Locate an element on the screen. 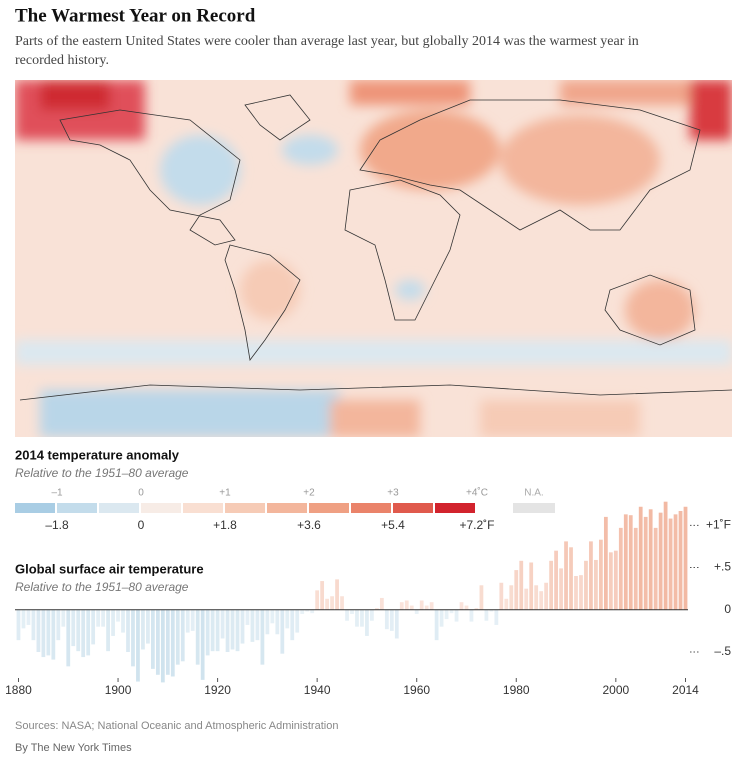  legend-label-c: +2 is located at coordinates (309, 493).